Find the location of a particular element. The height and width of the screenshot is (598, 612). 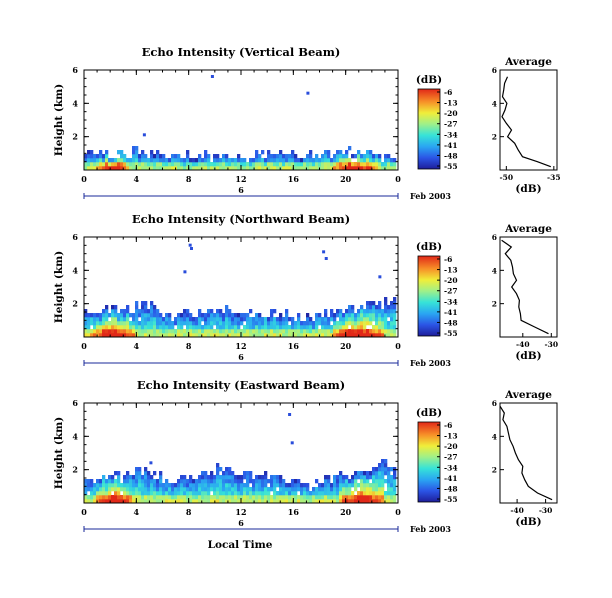

average-title: Average is located at coordinates (528, 229).